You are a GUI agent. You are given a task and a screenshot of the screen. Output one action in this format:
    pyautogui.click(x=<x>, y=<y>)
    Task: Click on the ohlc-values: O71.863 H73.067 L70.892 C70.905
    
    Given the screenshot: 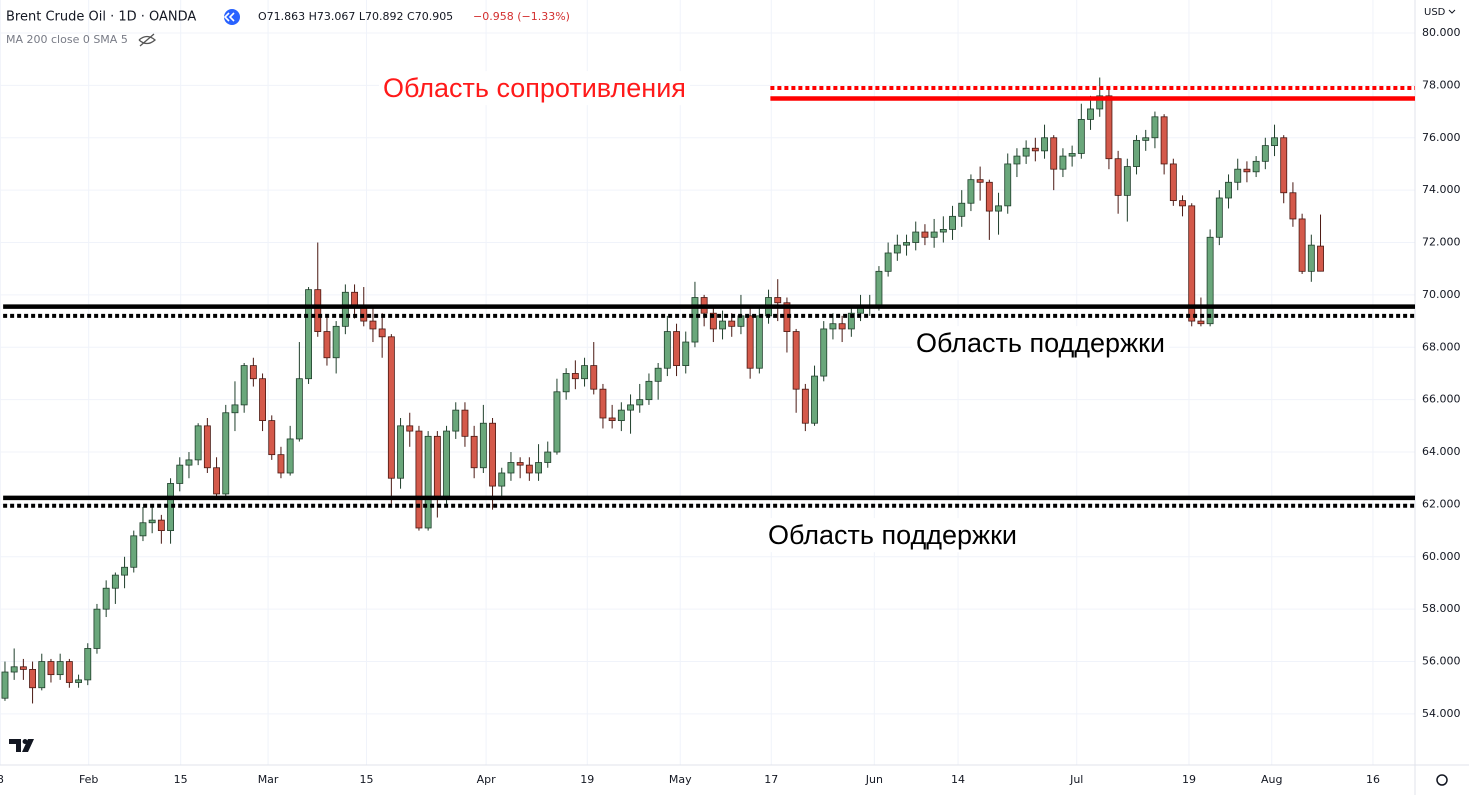 What is the action you would take?
    pyautogui.click(x=355, y=16)
    